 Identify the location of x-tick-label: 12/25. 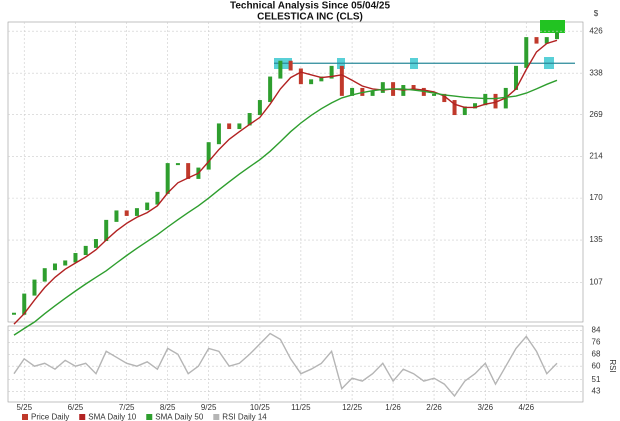
(352, 407).